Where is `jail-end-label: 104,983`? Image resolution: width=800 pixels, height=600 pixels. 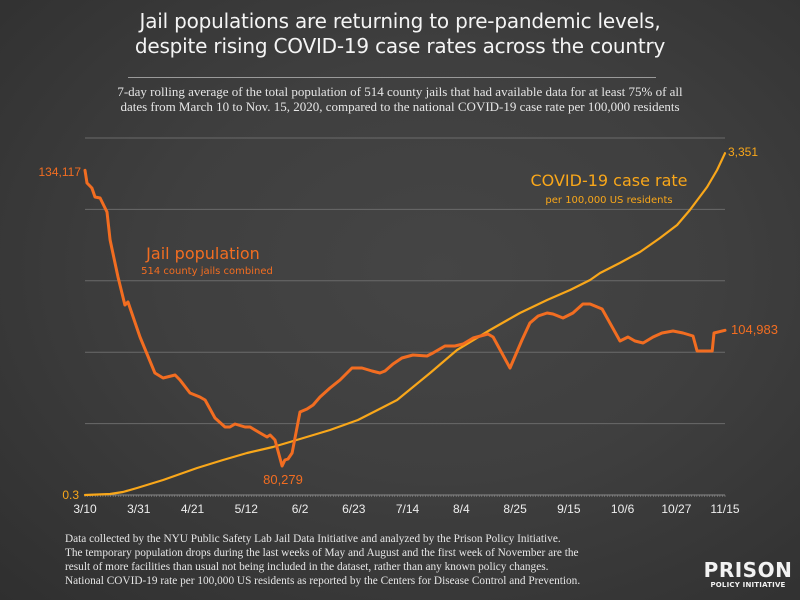
jail-end-label: 104,983 is located at coordinates (754, 329).